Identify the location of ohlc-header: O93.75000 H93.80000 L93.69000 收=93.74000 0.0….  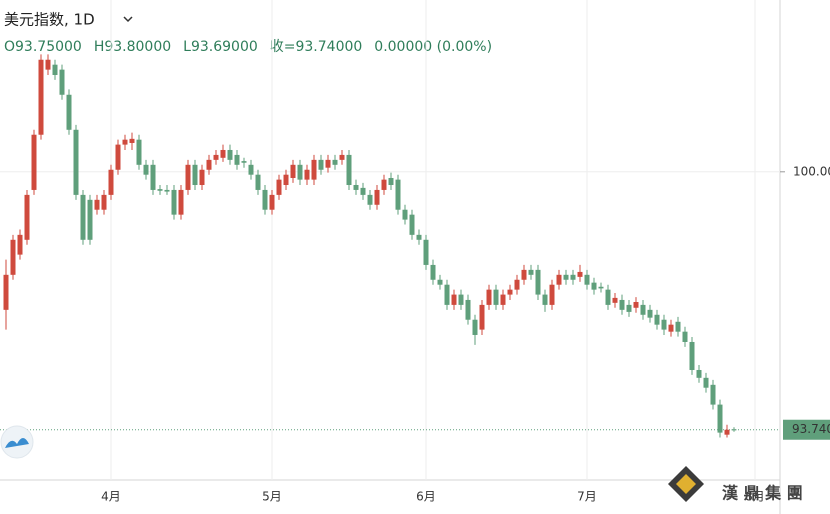
(248, 47).